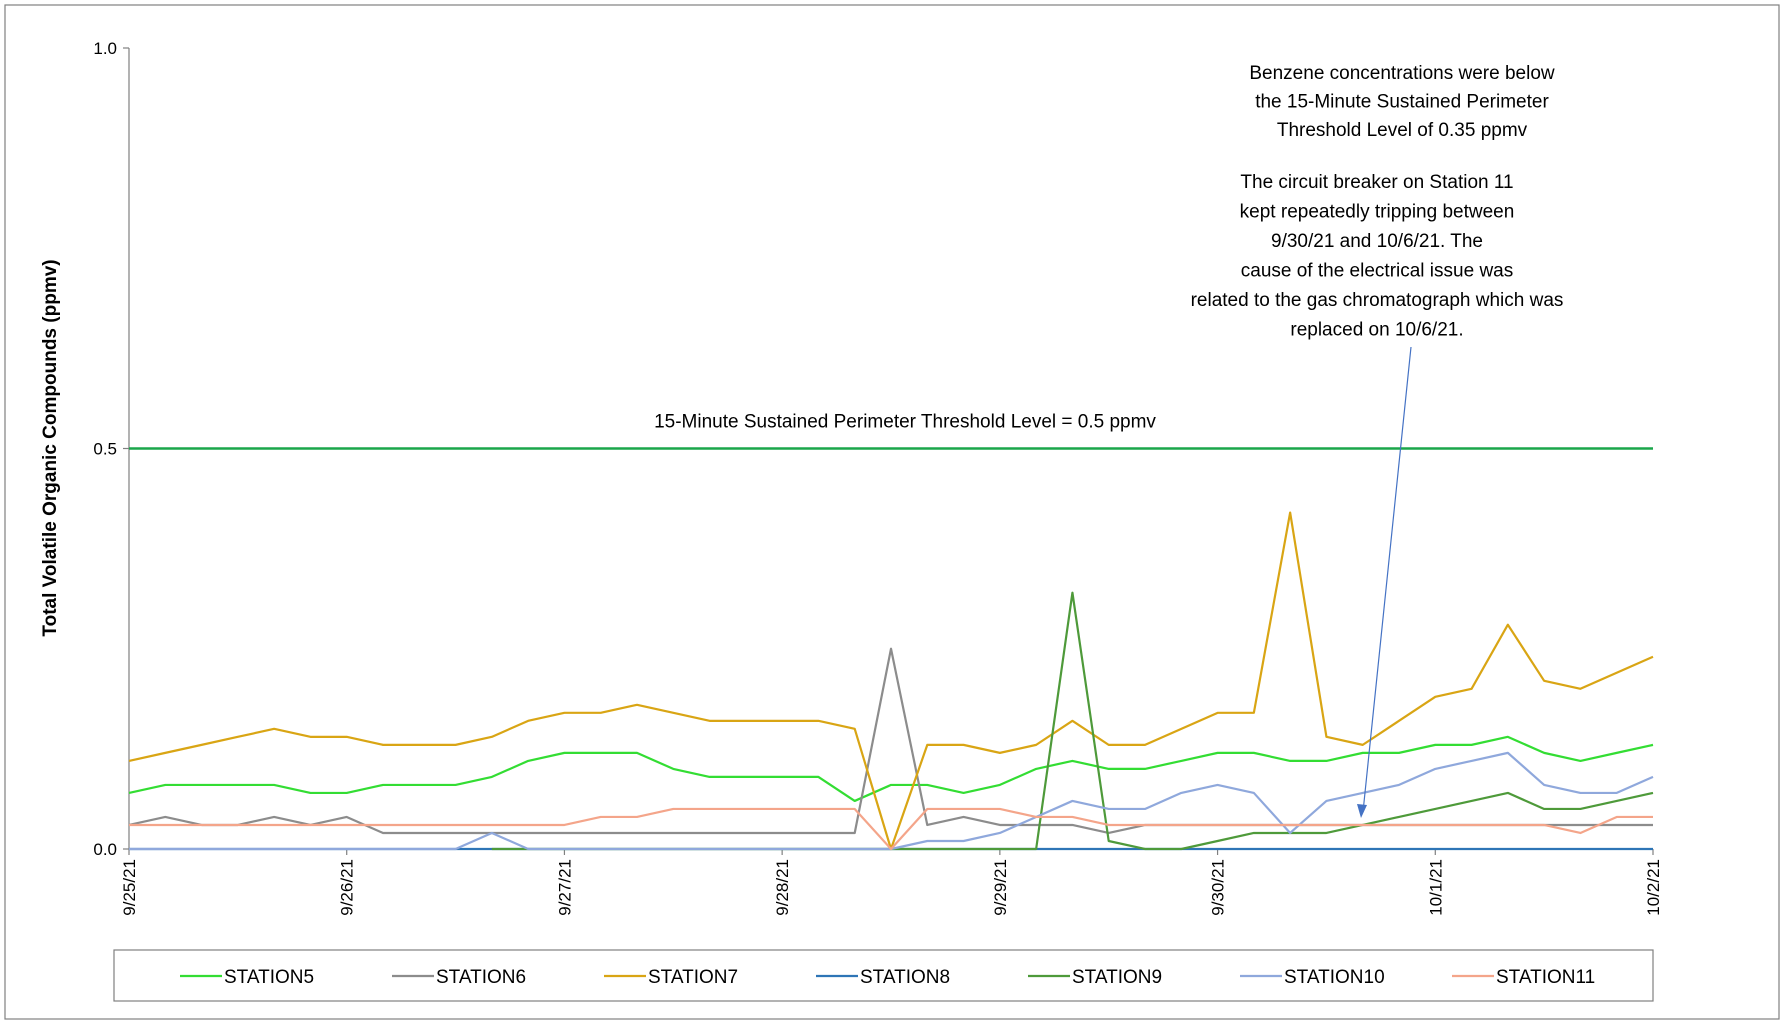 Image resolution: width=1784 pixels, height=1029 pixels. Describe the element at coordinates (347, 887) in the screenshot. I see `x-tick-label: 9/26/21` at that location.